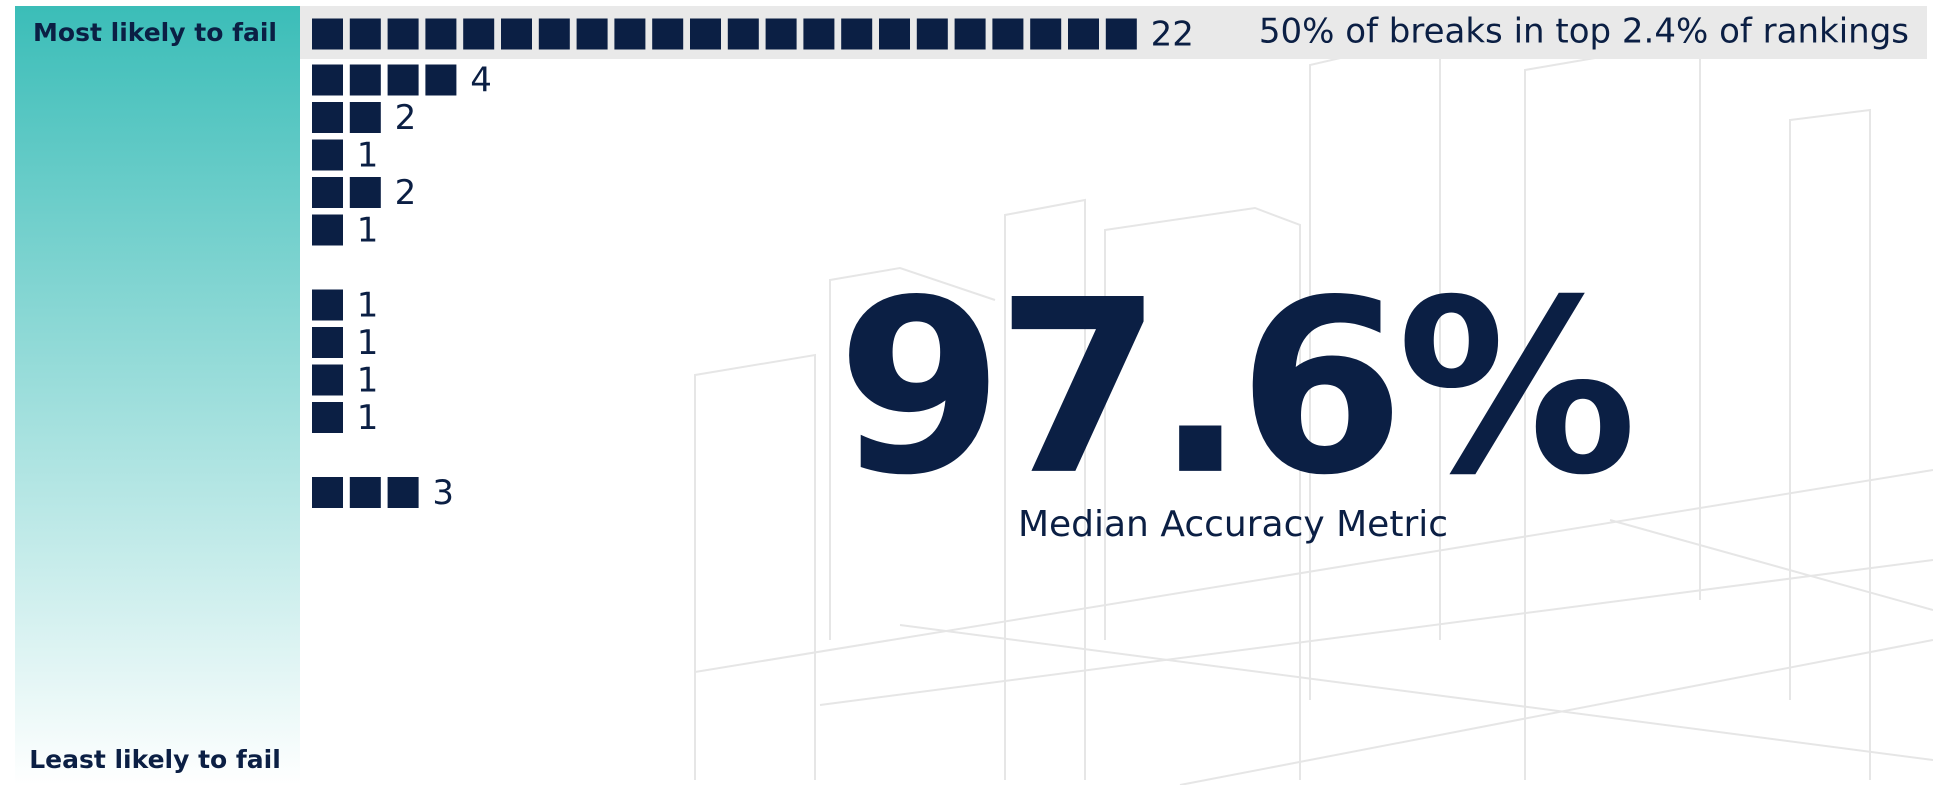 The height and width of the screenshot is (785, 1933). I want to click on headline: 97.6%, so click(1233, 388).